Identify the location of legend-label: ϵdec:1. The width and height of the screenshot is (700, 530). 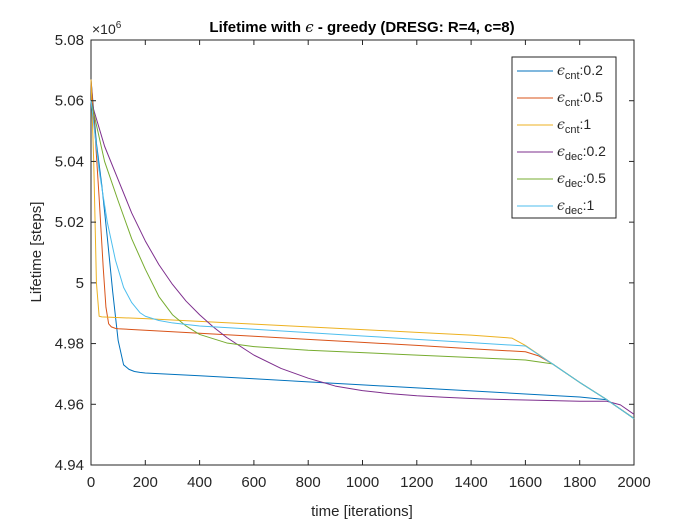
(575, 207).